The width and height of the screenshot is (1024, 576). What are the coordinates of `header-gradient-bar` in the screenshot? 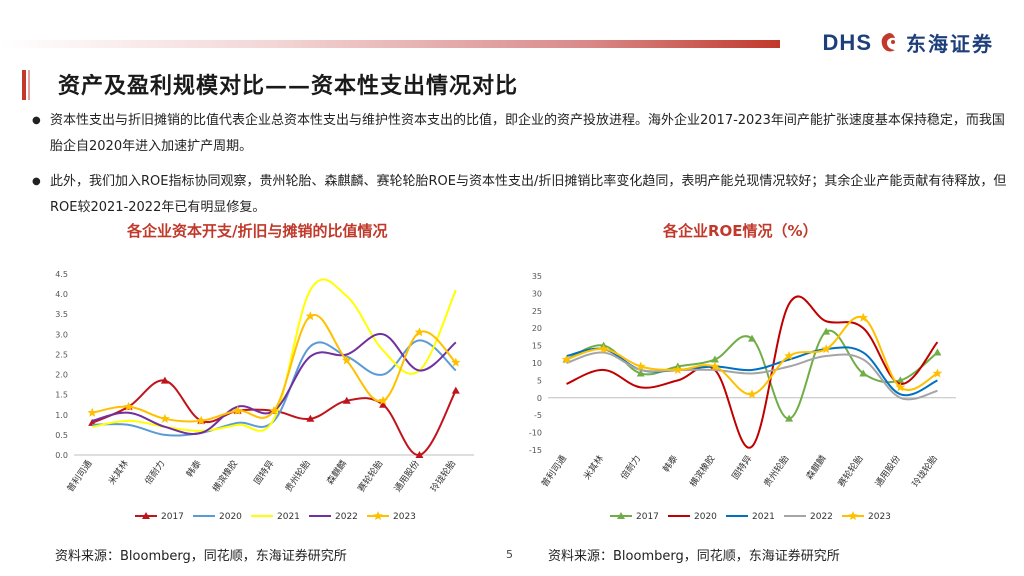 It's located at (390, 44).